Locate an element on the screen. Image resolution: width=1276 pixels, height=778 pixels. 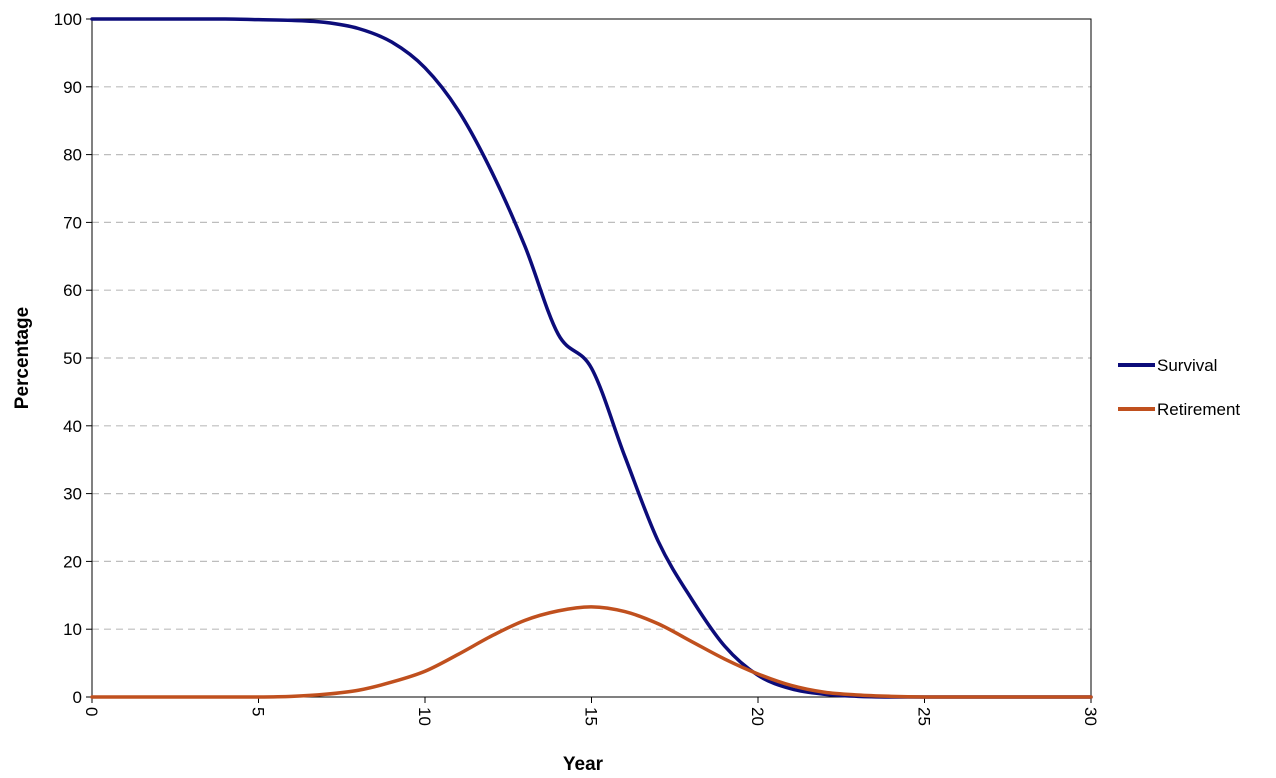
legend: Survival Retirement is located at coordinates (1179, 387).